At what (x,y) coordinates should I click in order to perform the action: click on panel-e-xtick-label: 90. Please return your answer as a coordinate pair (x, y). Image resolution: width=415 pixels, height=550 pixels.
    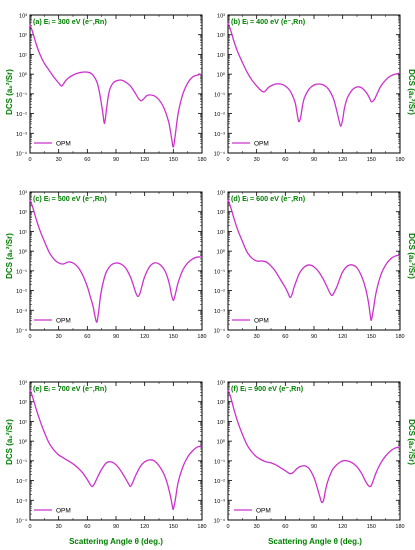
    Looking at the image, I should click on (116, 527).